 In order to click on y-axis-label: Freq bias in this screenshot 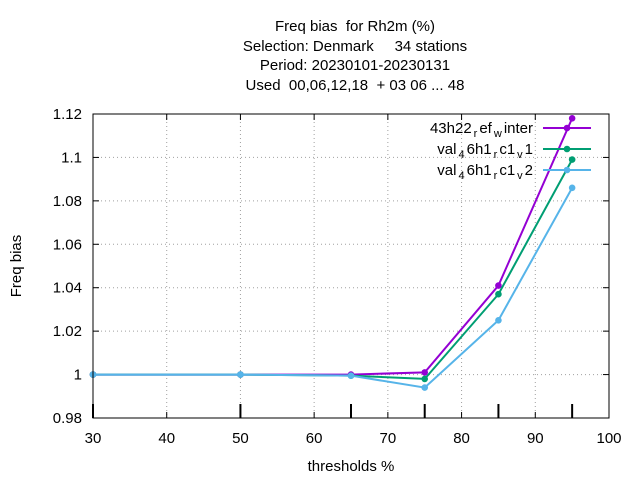, I will do `click(16, 266)`.